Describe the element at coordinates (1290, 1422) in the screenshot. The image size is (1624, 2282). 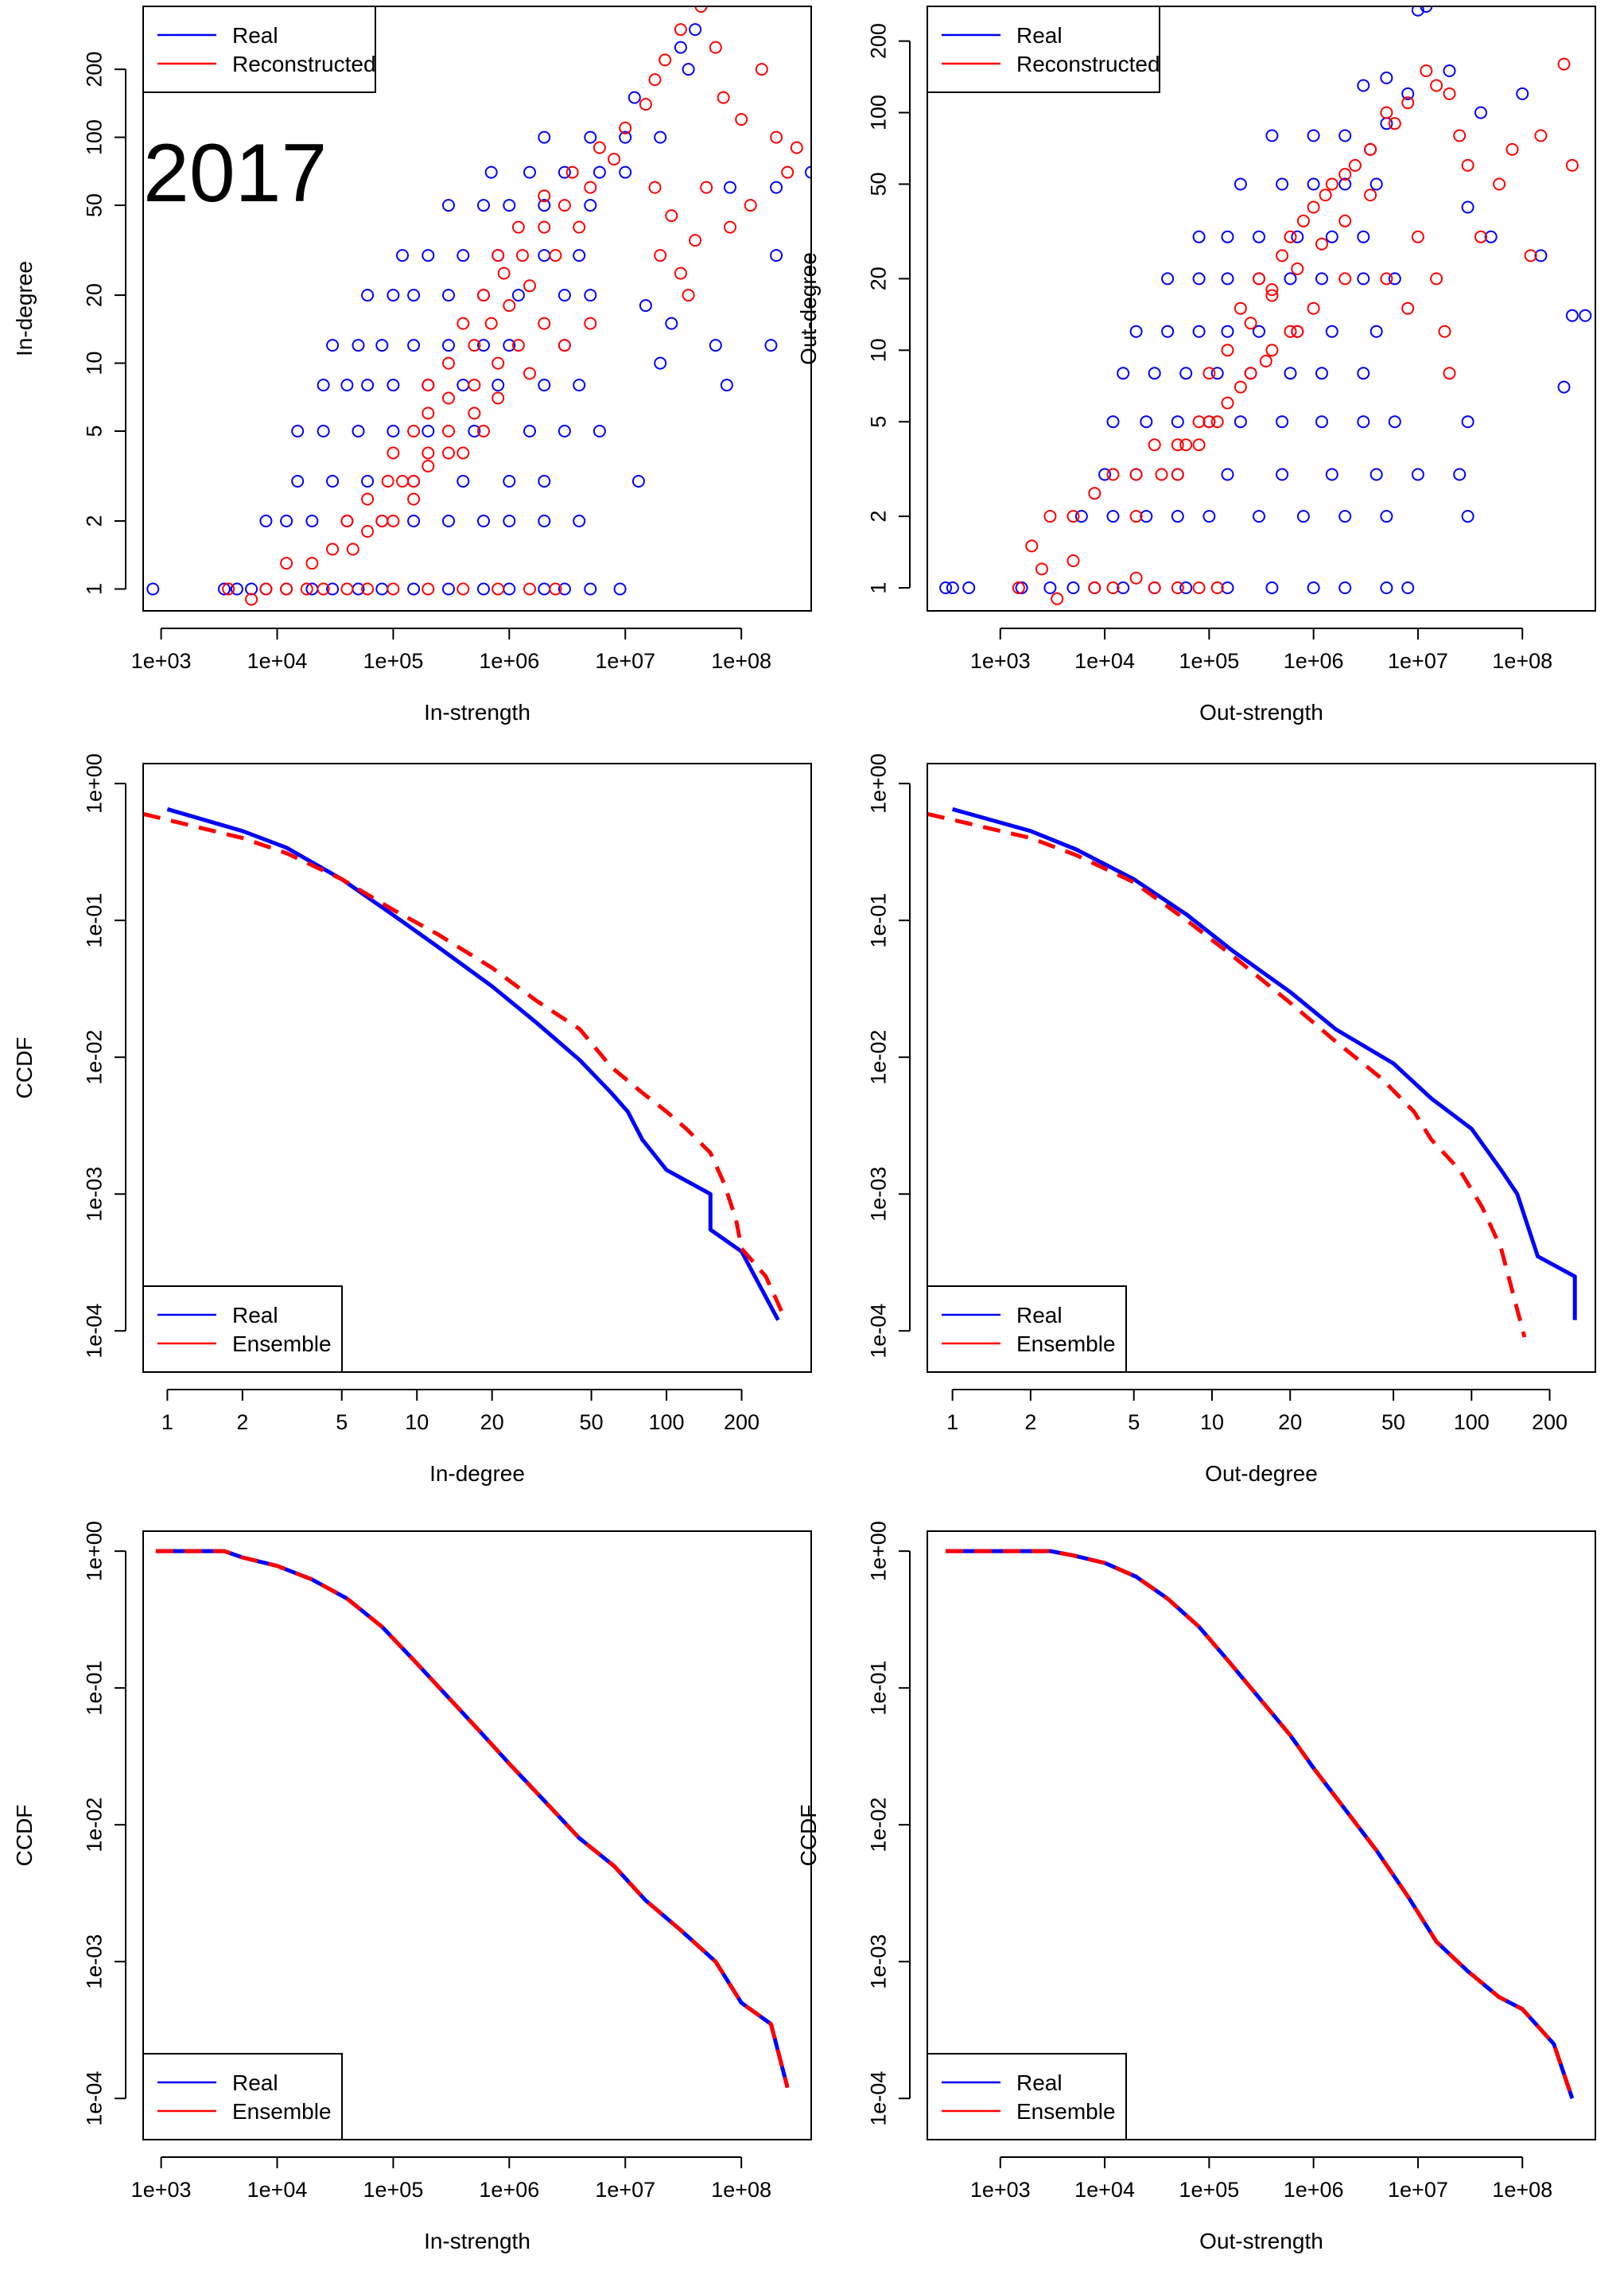
I see `x-tick-label: 20` at that location.